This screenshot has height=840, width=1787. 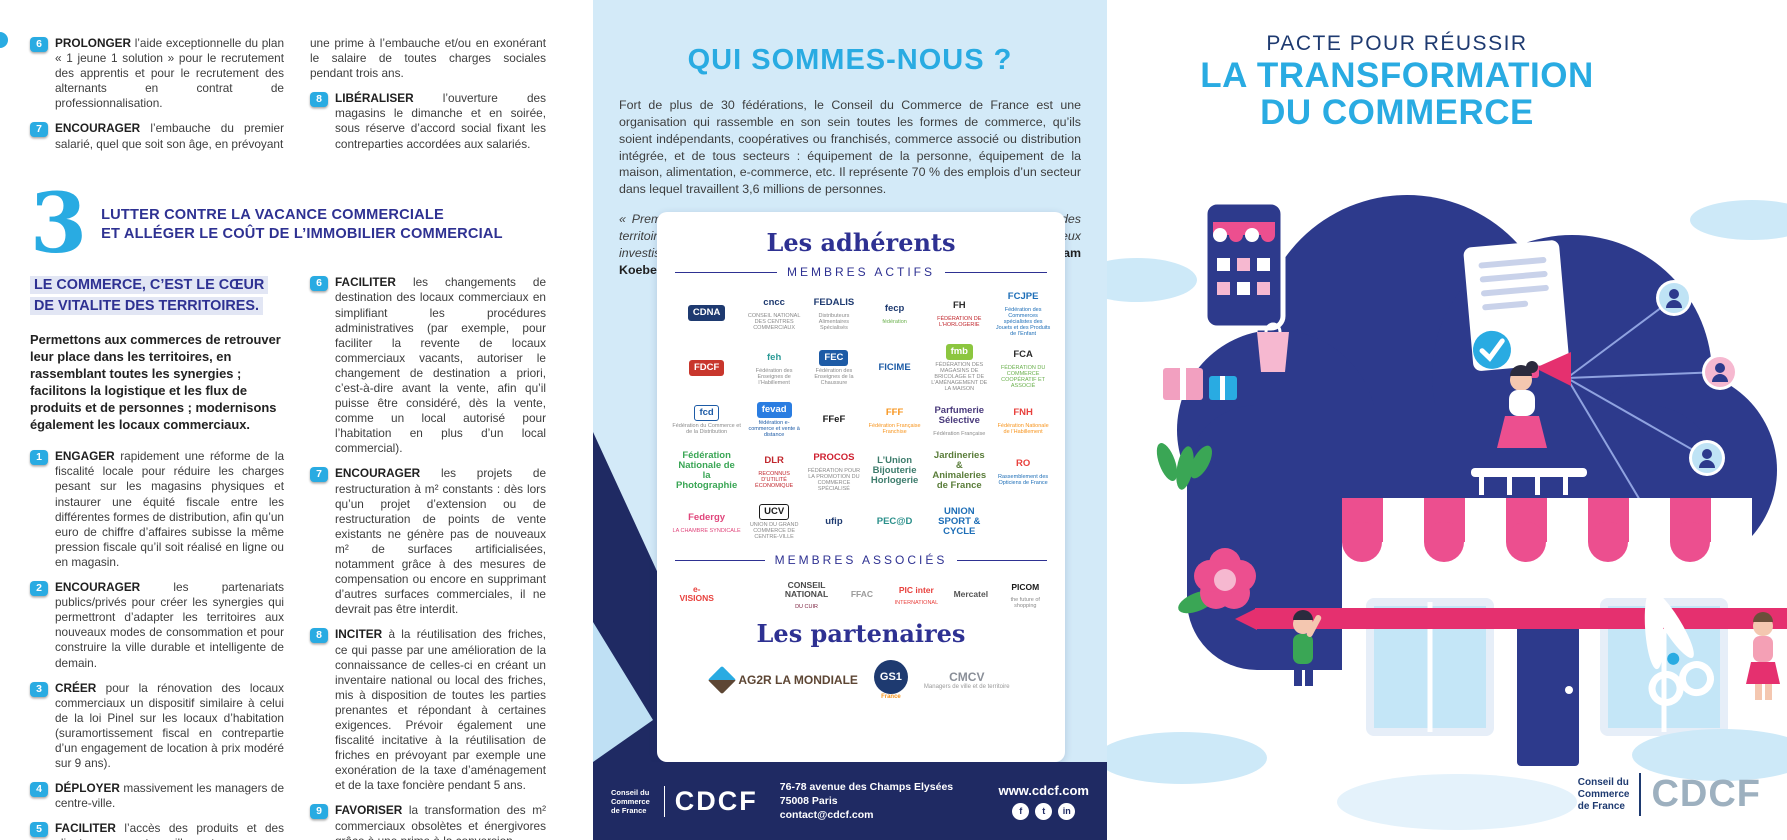 I want to click on member-logo: CDNA, so click(x=706, y=313).